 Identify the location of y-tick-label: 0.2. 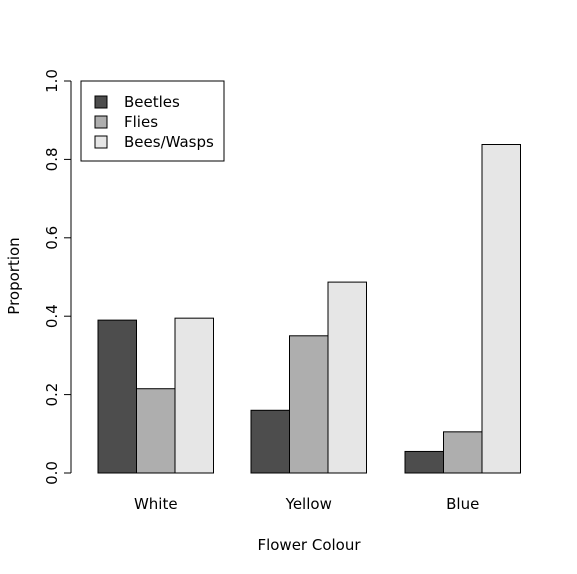
(52, 395).